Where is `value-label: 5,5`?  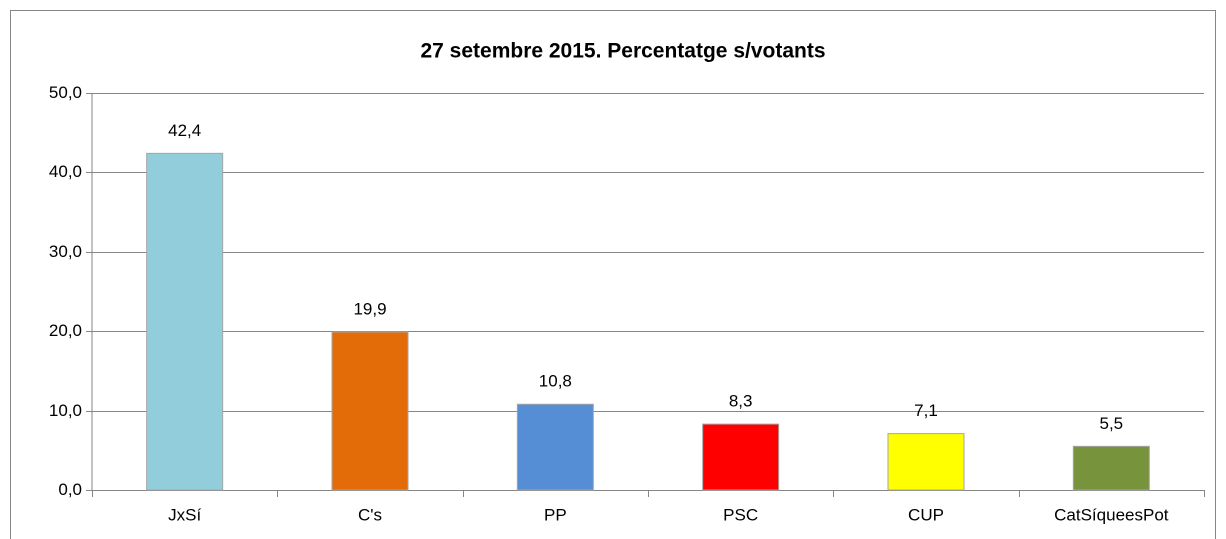
value-label: 5,5 is located at coordinates (1112, 423).